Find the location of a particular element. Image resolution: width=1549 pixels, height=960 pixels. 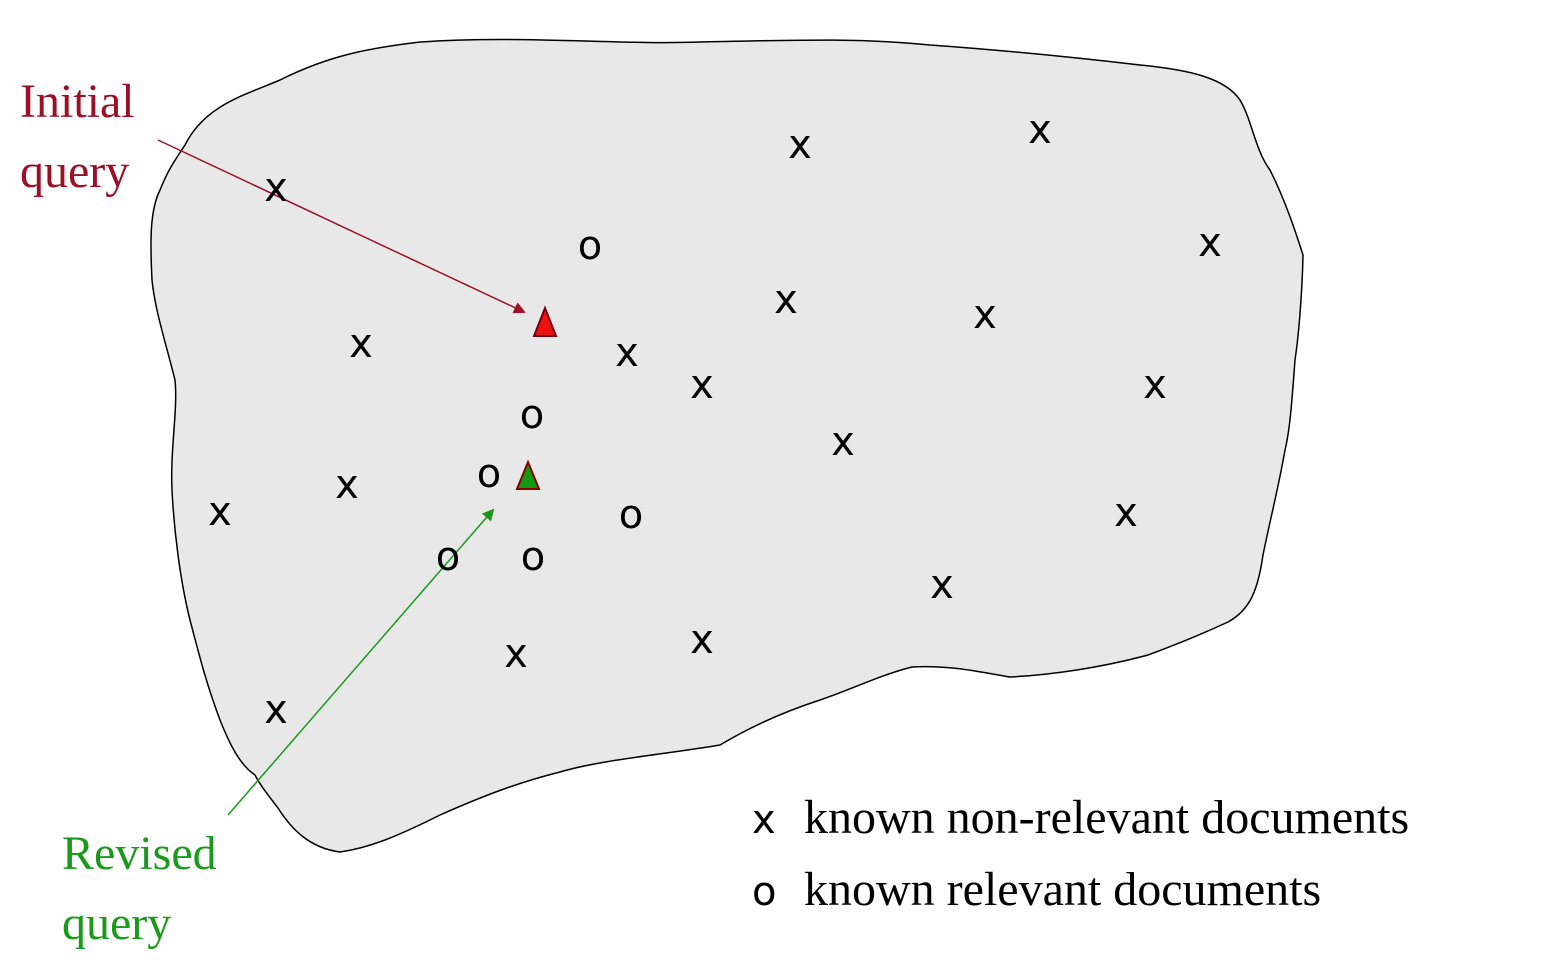

legend-relevant-symbol: o is located at coordinates (764, 892).